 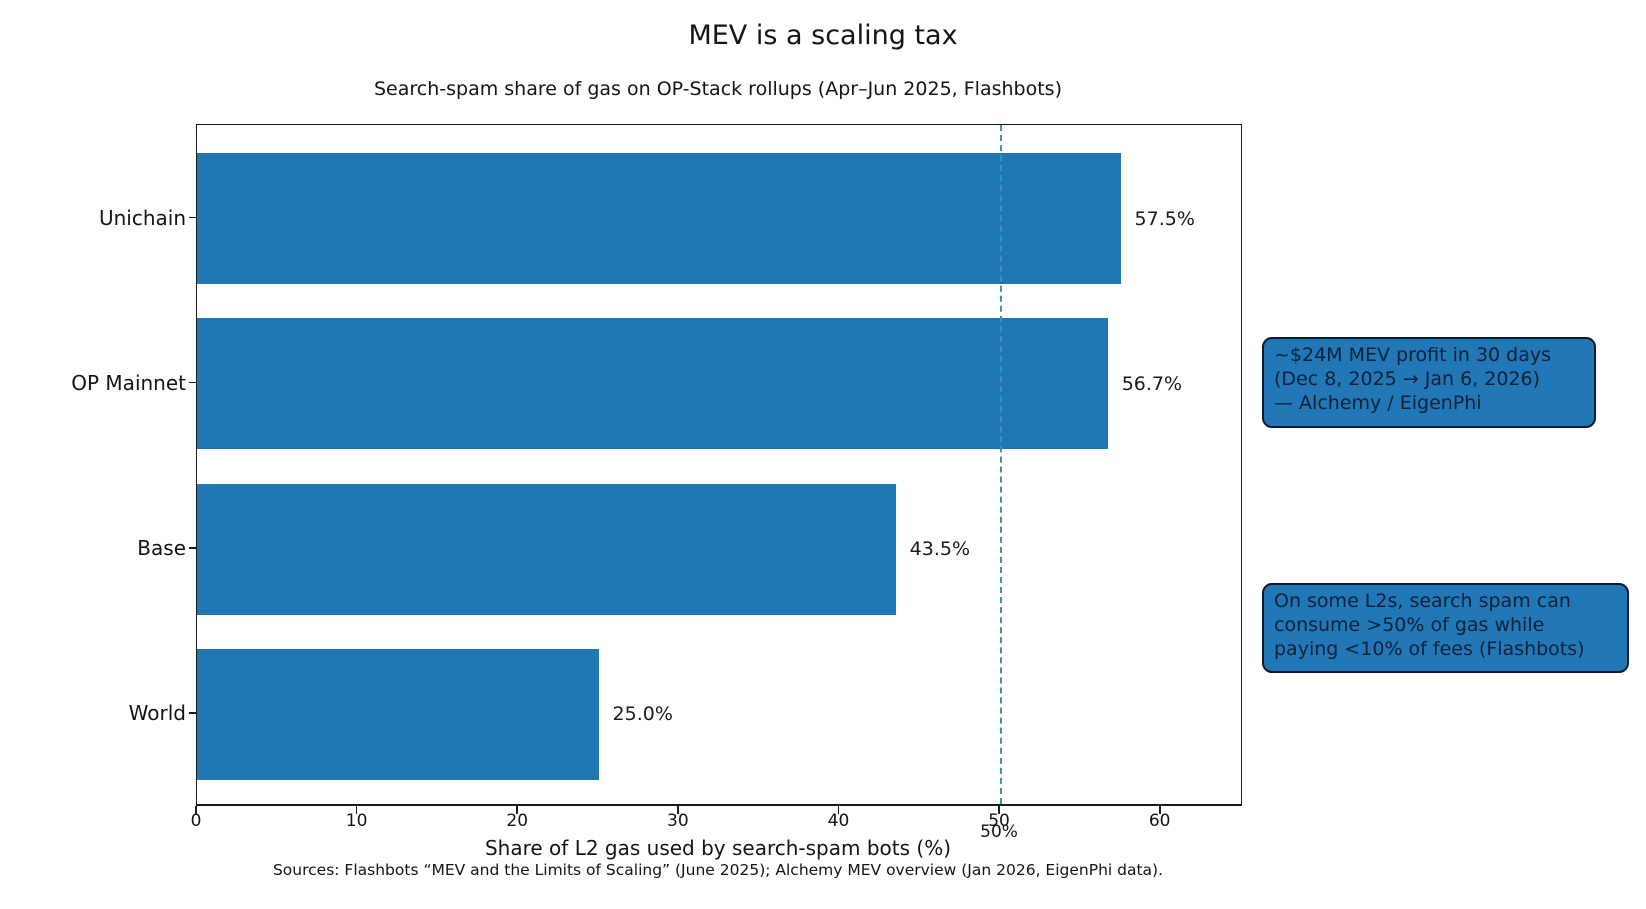 What do you see at coordinates (652, 384) in the screenshot?
I see `bar-op-mainnet` at bounding box center [652, 384].